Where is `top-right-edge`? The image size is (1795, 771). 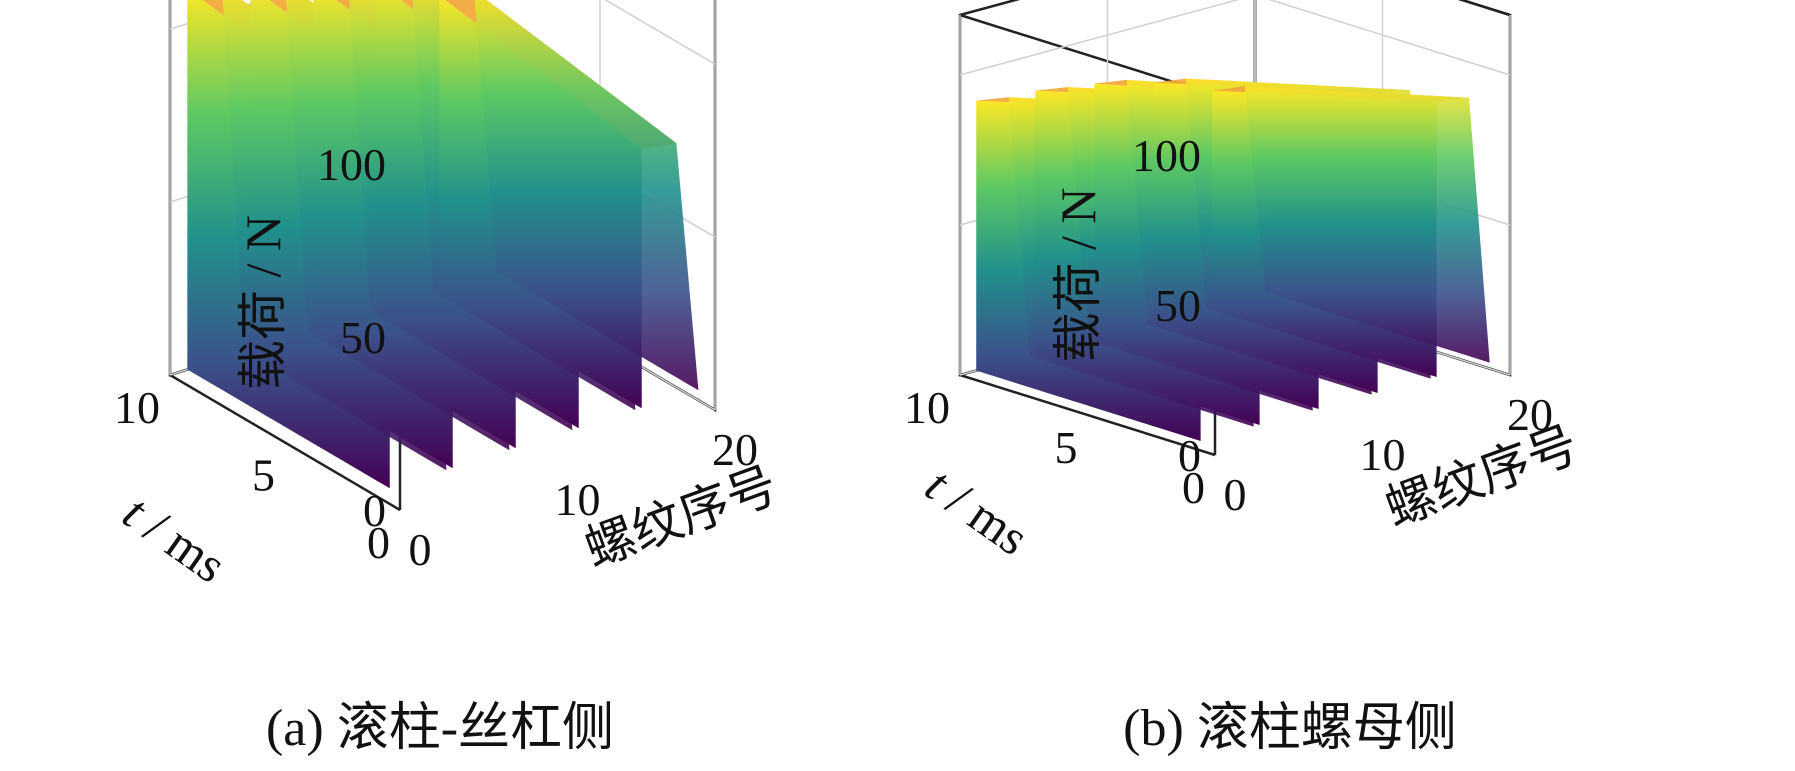
top-right-edge is located at coordinates (1484, 8).